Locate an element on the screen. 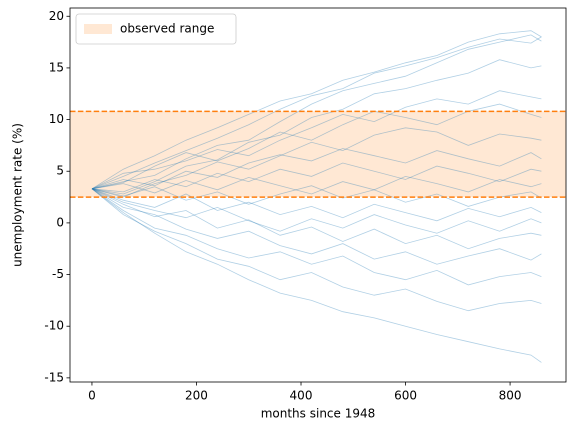 The width and height of the screenshot is (574, 434). y-tick-label: 0 is located at coordinates (60, 222).